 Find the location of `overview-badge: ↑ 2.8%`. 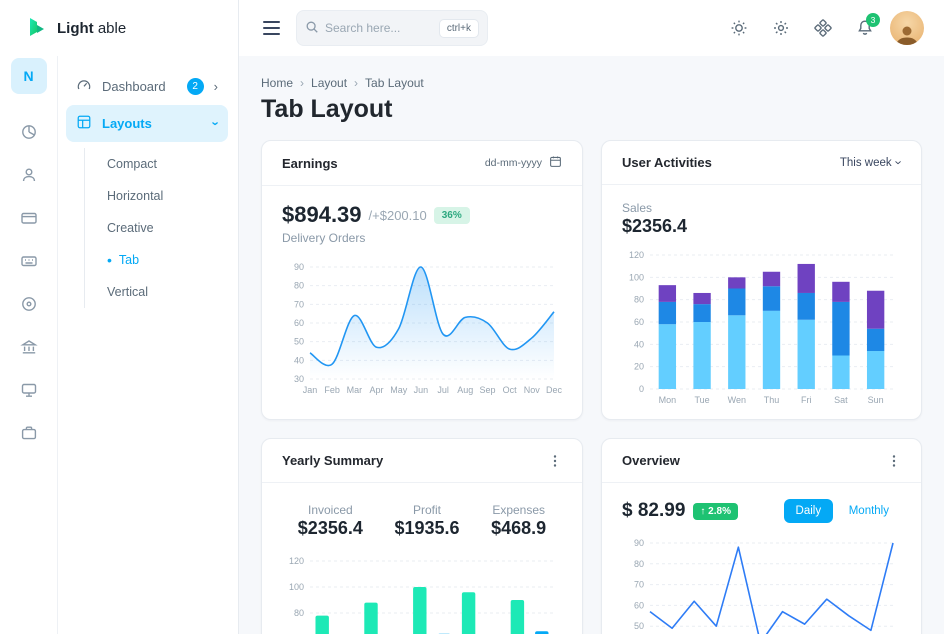

overview-badge: ↑ 2.8% is located at coordinates (715, 511).